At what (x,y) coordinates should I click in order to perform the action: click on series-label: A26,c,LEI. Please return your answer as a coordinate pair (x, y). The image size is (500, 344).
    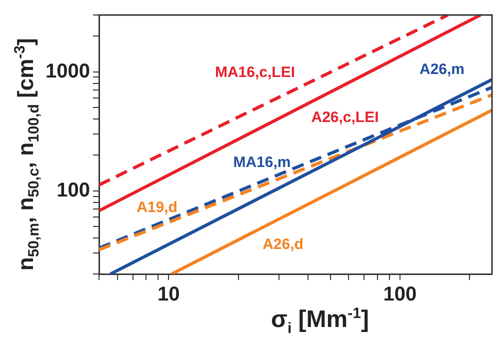
    Looking at the image, I should click on (345, 117).